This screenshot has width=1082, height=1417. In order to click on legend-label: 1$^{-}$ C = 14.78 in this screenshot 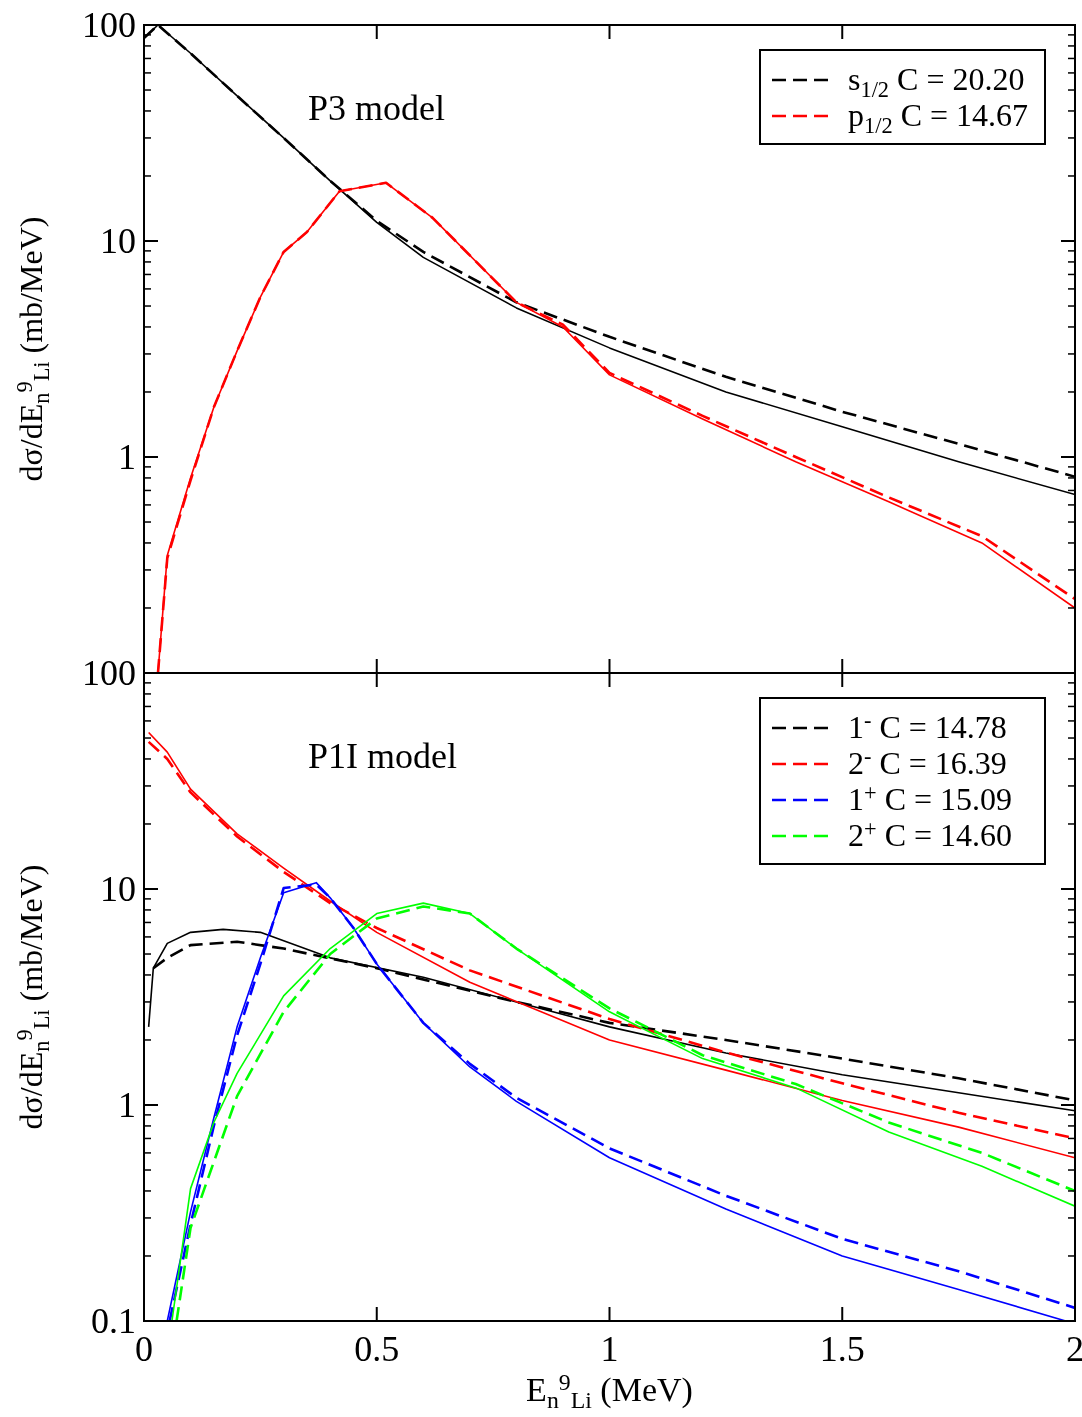, I will do `click(927, 726)`.